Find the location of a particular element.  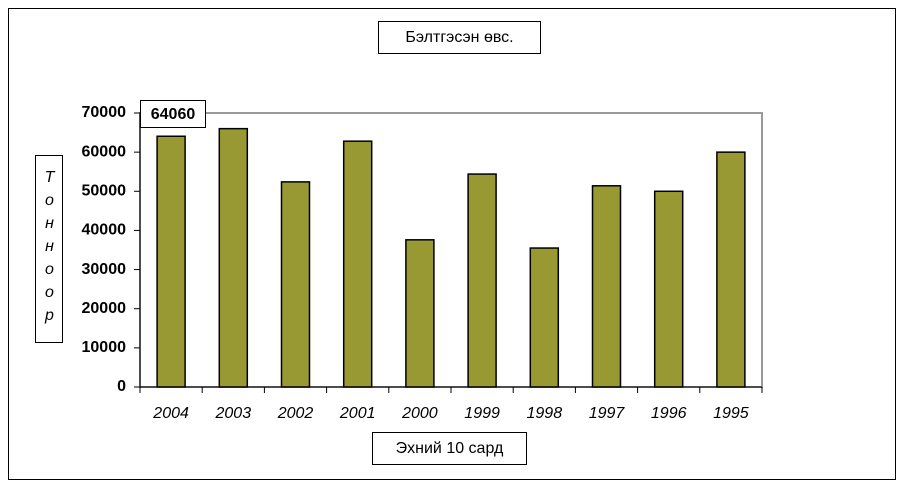

y-tick-label: 70000 is located at coordinates (104, 112).